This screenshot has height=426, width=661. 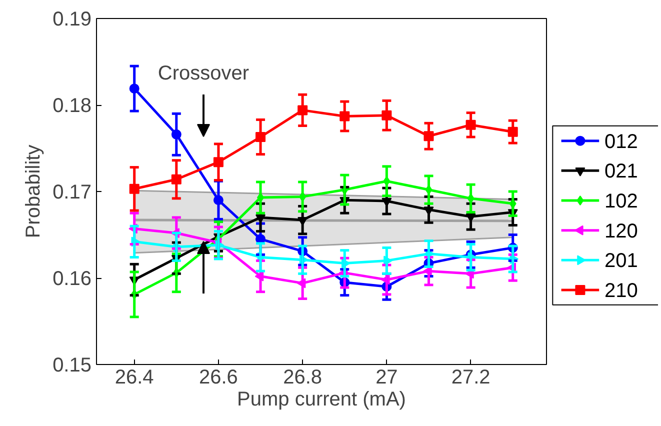 What do you see at coordinates (621, 201) in the screenshot?
I see `legend-label: 102` at bounding box center [621, 201].